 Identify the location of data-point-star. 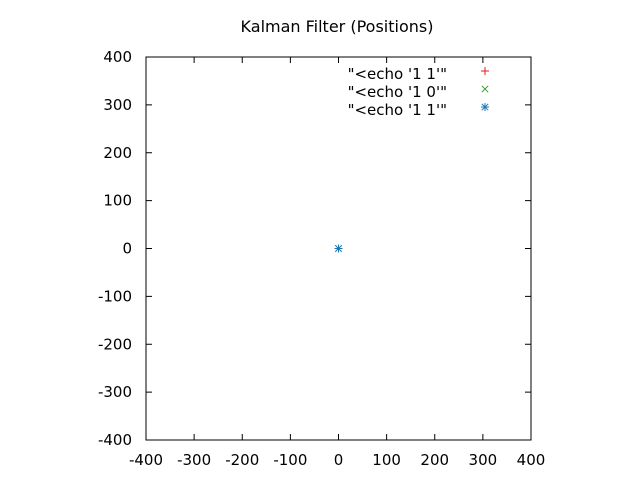
(338, 248).